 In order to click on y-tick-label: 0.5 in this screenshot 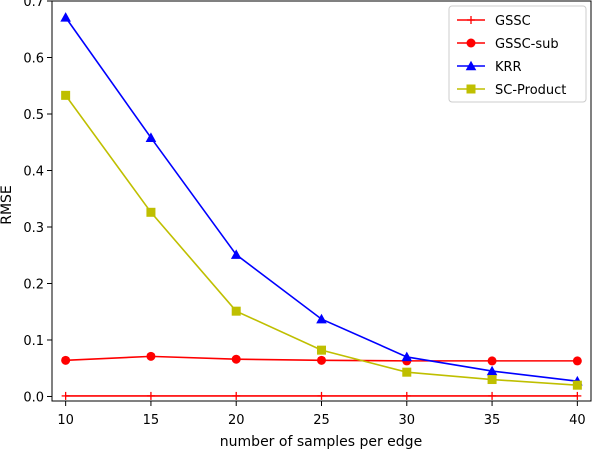, I will do `click(33, 115)`.